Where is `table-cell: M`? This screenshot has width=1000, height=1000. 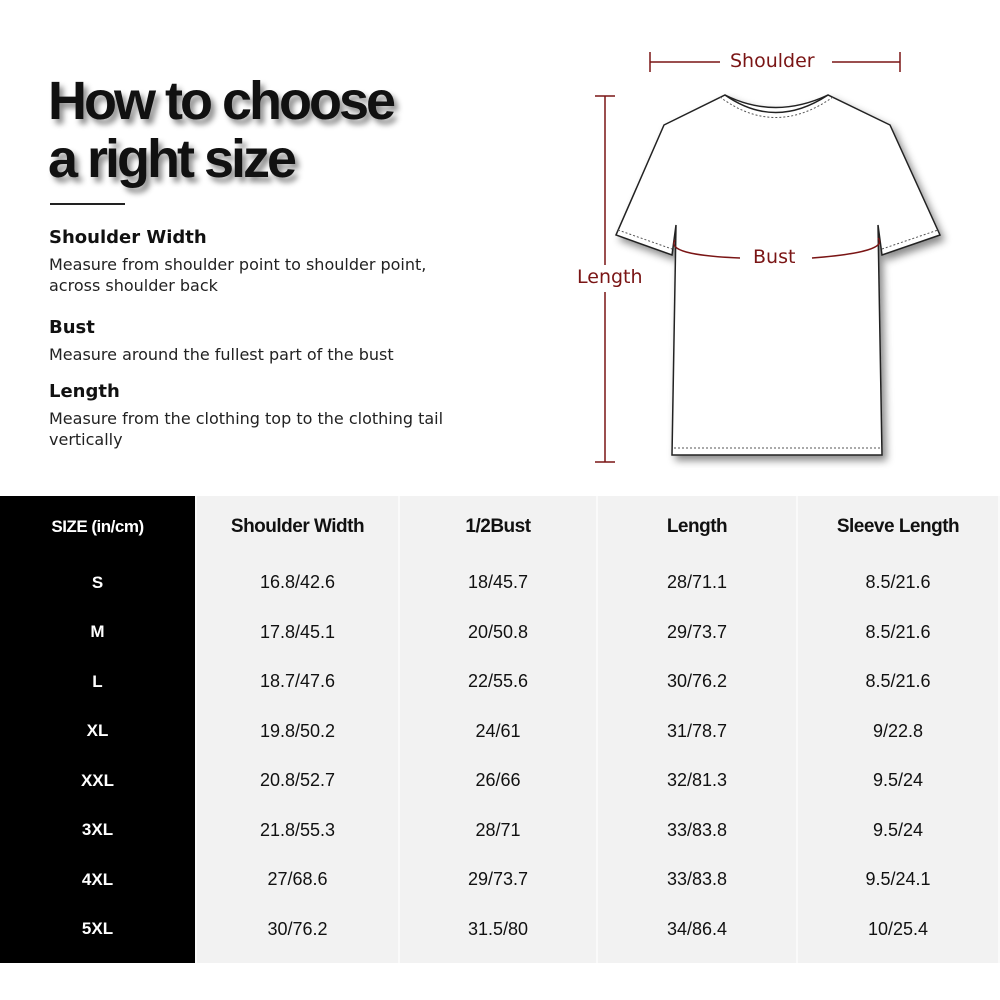
table-cell: M is located at coordinates (97, 632).